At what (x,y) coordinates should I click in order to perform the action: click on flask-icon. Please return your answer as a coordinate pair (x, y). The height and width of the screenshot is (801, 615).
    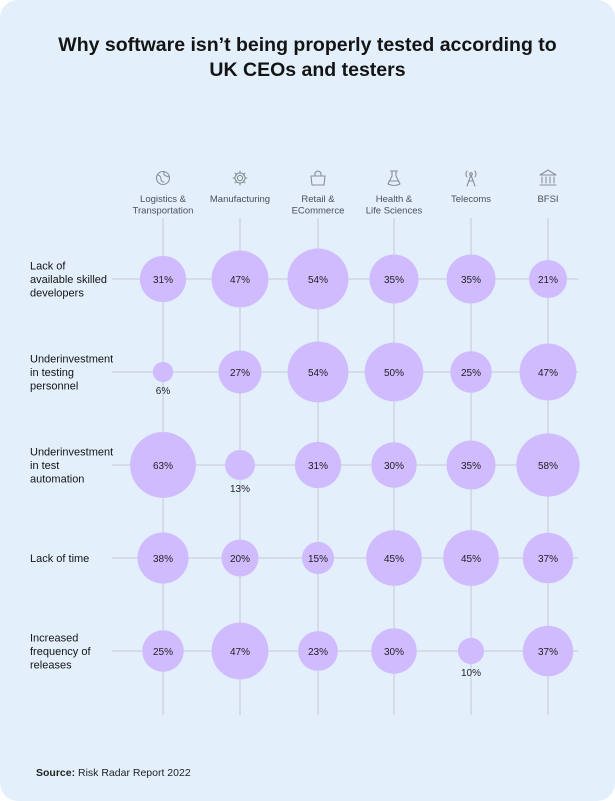
    Looking at the image, I should click on (394, 178).